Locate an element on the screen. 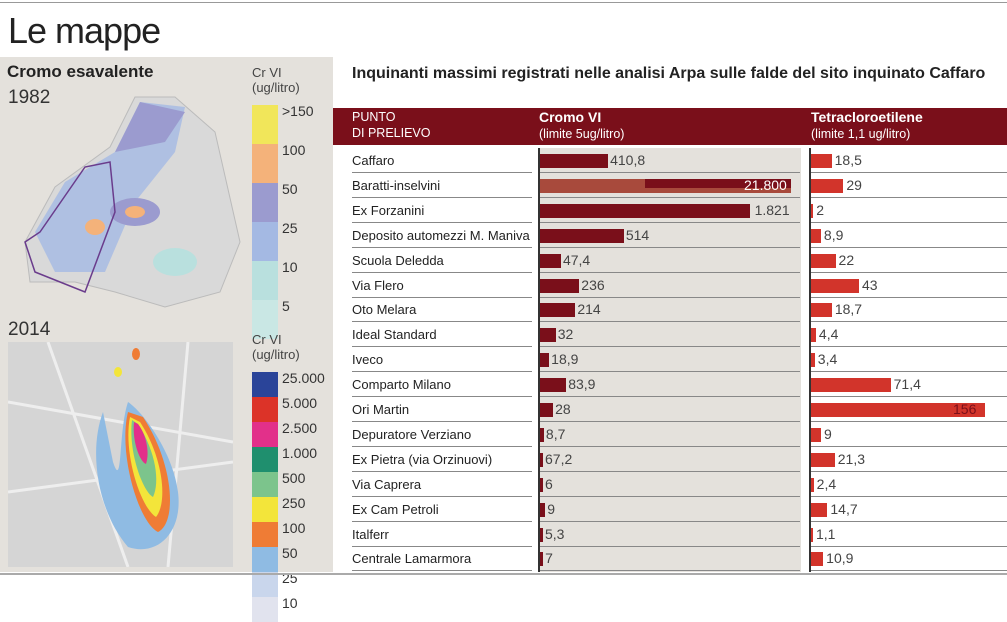 Image resolution: width=1007 pixels, height=622 pixels. cromo-value: 5,3 is located at coordinates (555, 533).